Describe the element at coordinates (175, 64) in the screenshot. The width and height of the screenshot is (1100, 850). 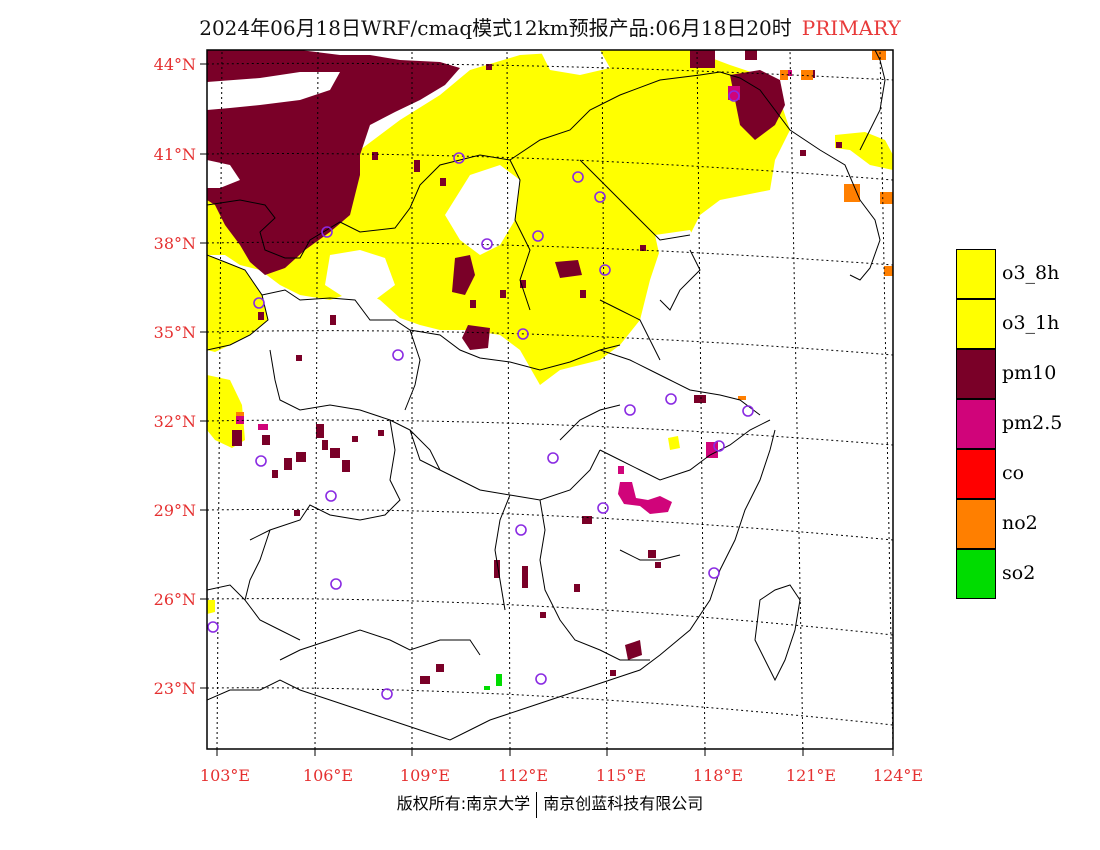
I see `lat-label-44: 44°N` at that location.